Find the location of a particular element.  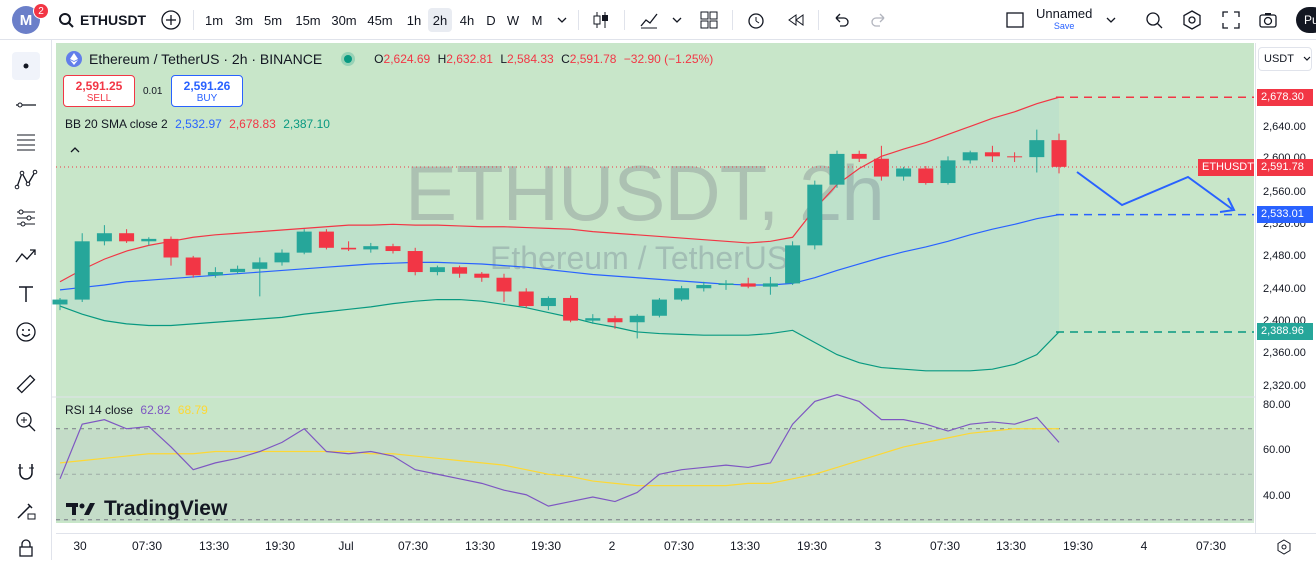

cursor-tool is located at coordinates (26, 66).